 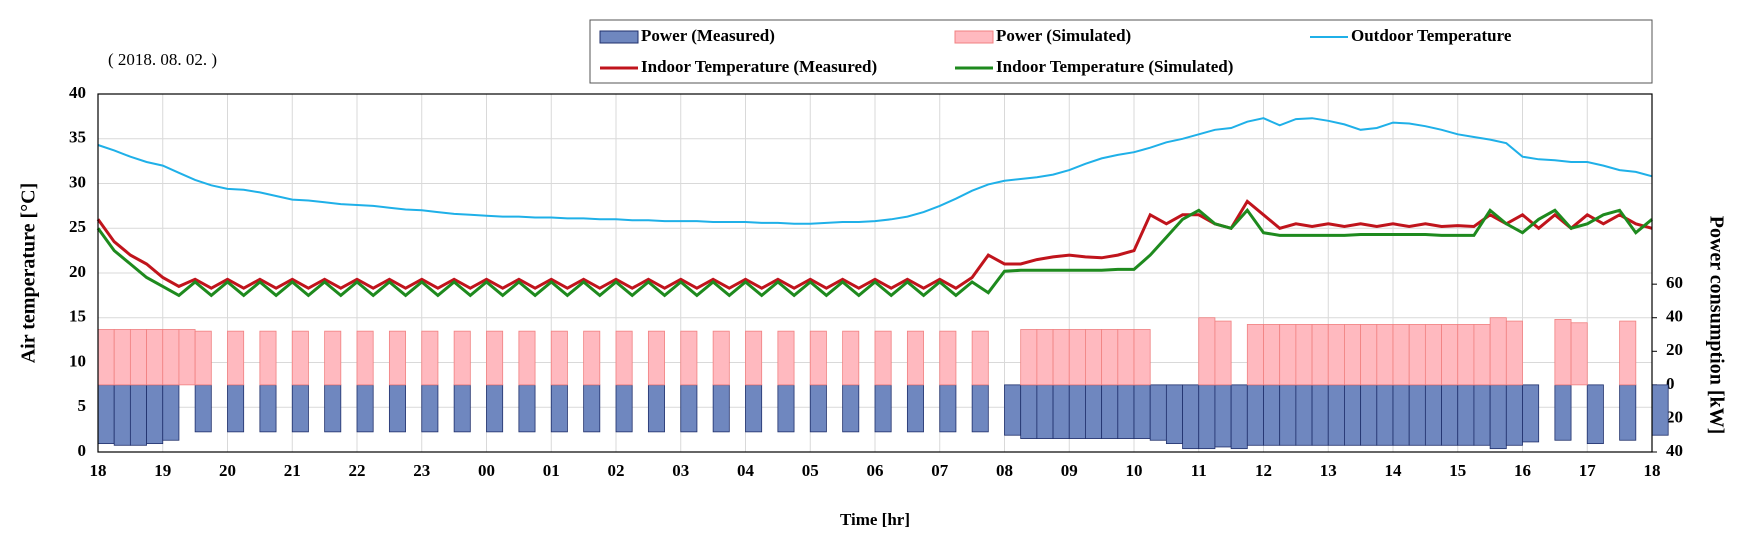 What do you see at coordinates (98, 470) in the screenshot?
I see `x-tick-label: 18` at bounding box center [98, 470].